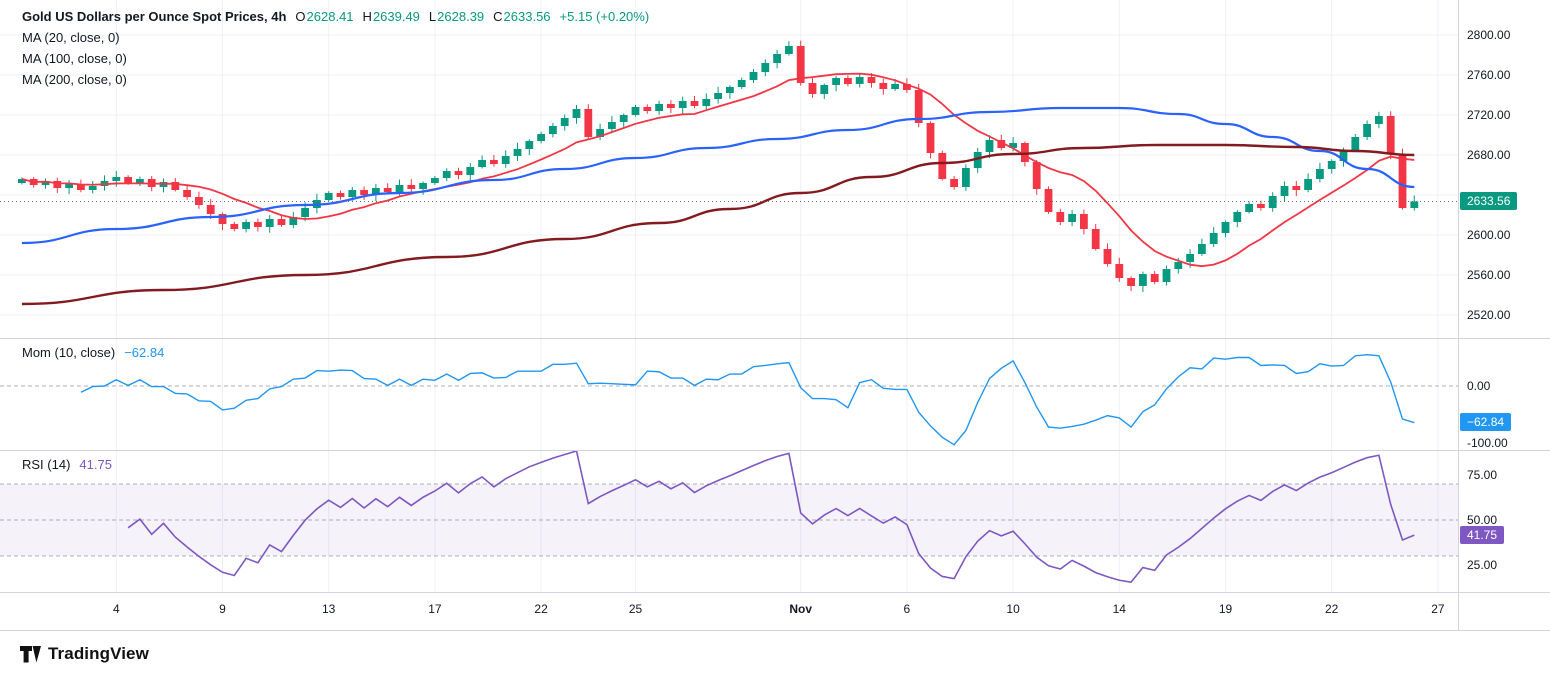 This screenshot has height=673, width=1550. I want to click on ohlc-open-key: O, so click(300, 16).